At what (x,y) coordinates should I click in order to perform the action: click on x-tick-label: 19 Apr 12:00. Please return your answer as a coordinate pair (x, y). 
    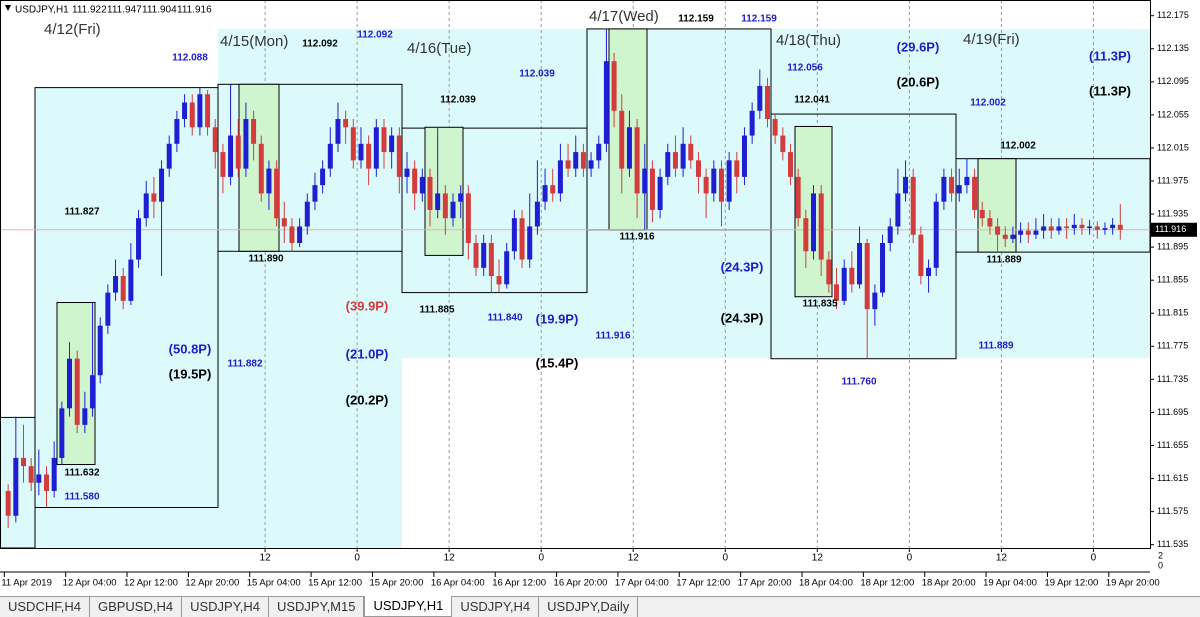
    Looking at the image, I should click on (1071, 583).